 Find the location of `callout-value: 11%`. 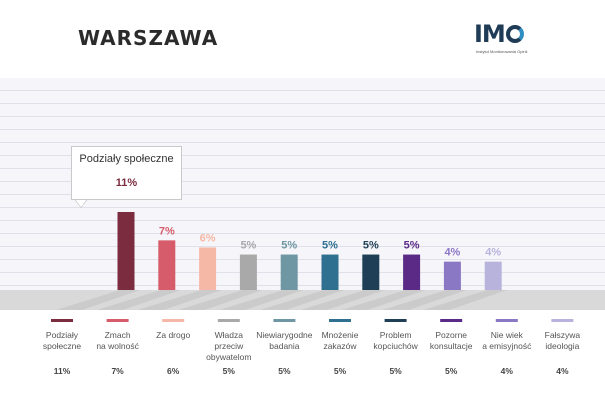

callout-value: 11% is located at coordinates (126, 183).